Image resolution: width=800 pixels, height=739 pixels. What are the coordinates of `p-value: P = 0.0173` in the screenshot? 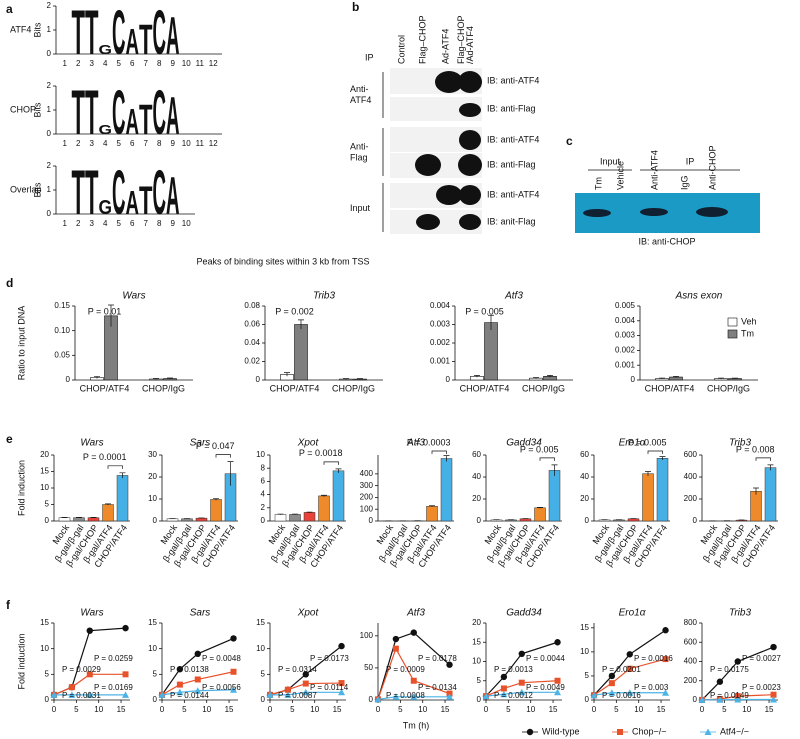 It's located at (329, 658).